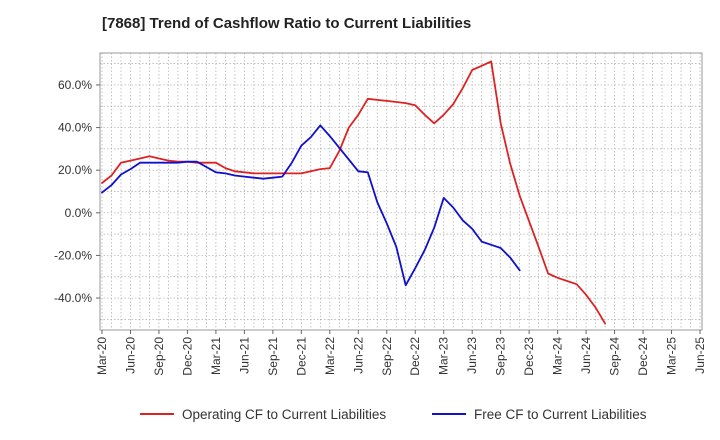 This screenshot has width=720, height=440. I want to click on y-tick-label: -40.0%, so click(73, 298).